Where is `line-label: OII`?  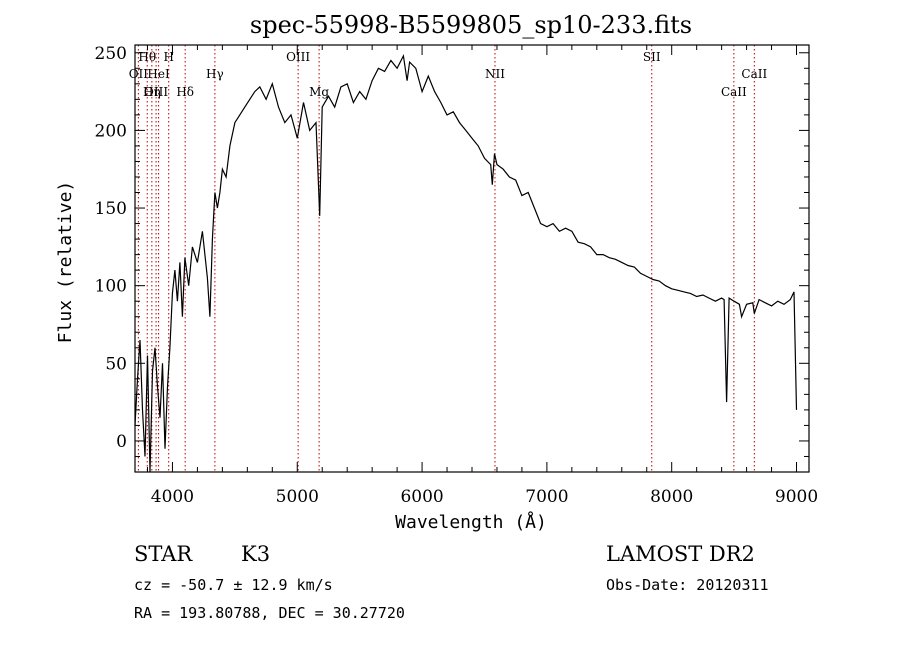
line-label: OII is located at coordinates (139, 74).